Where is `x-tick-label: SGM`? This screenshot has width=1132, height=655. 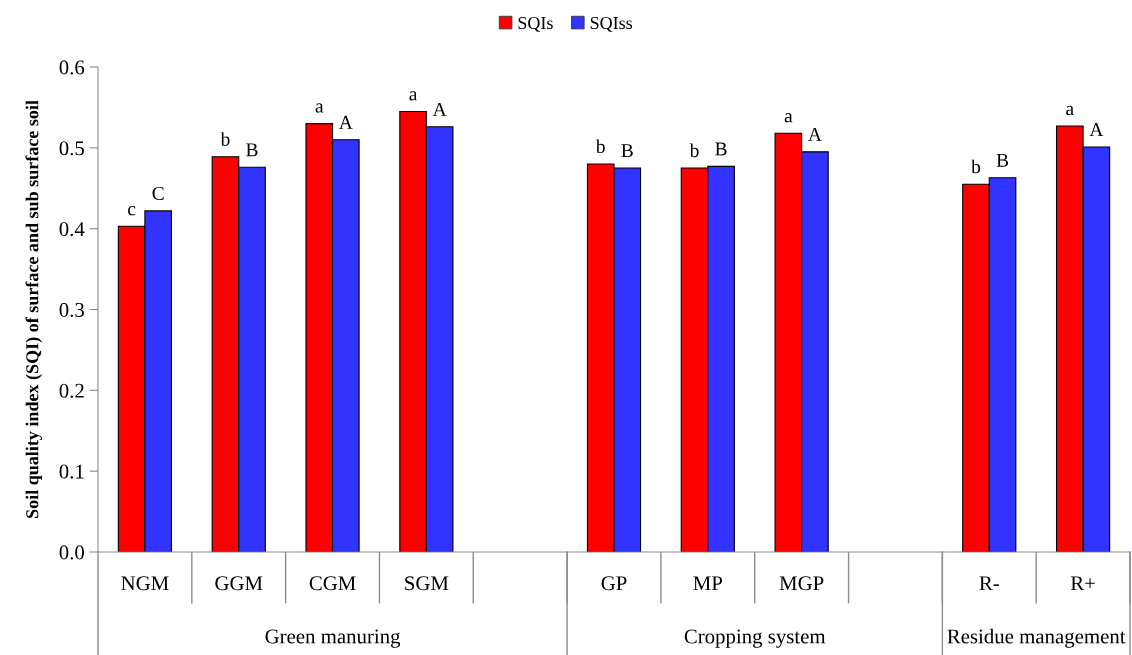 x-tick-label: SGM is located at coordinates (427, 583).